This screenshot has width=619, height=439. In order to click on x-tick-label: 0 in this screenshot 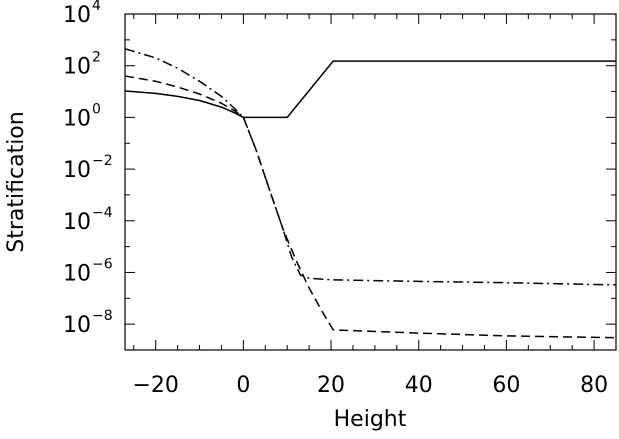, I will do `click(243, 385)`.